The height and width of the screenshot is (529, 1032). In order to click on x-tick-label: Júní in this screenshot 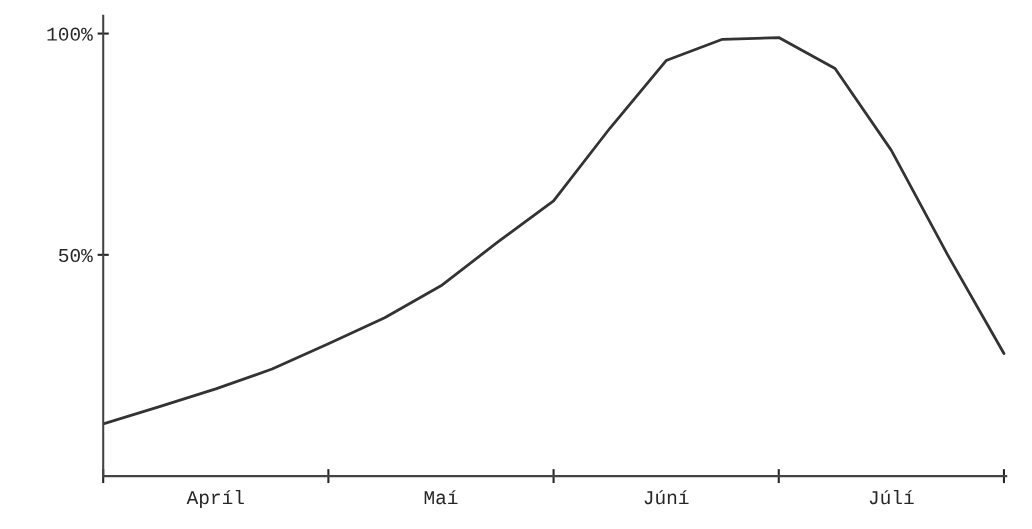, I will do `click(666, 497)`.